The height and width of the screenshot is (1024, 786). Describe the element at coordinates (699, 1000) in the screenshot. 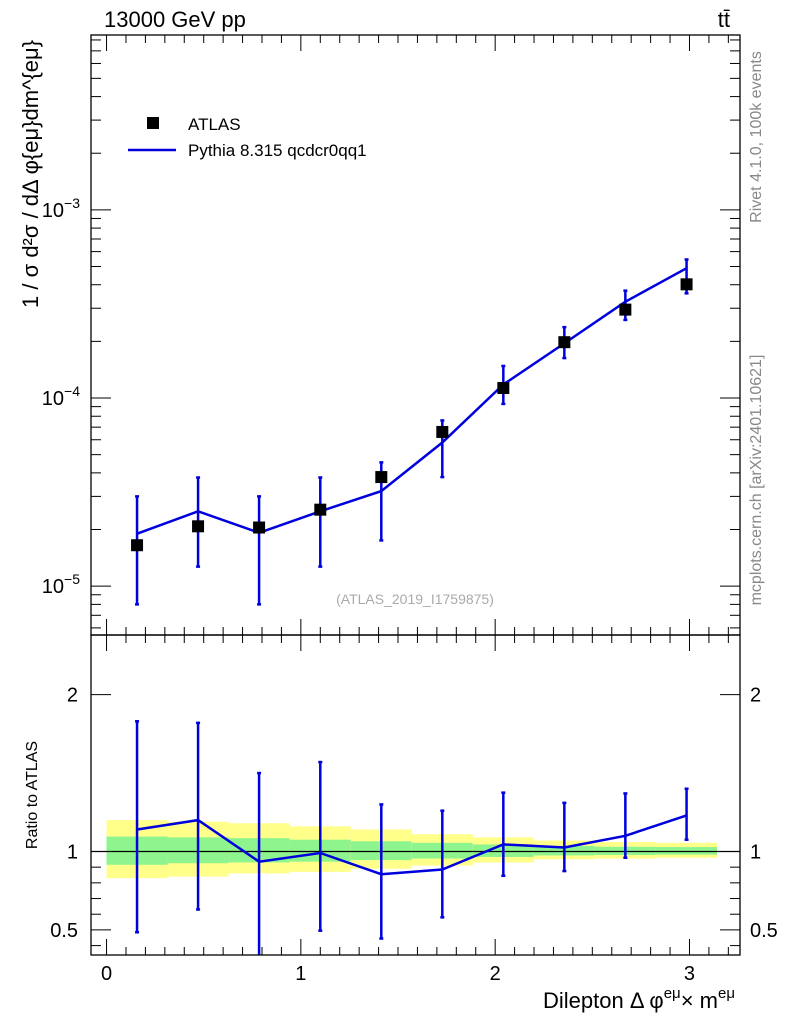

I see `x-axis-label-mid: × m` at that location.